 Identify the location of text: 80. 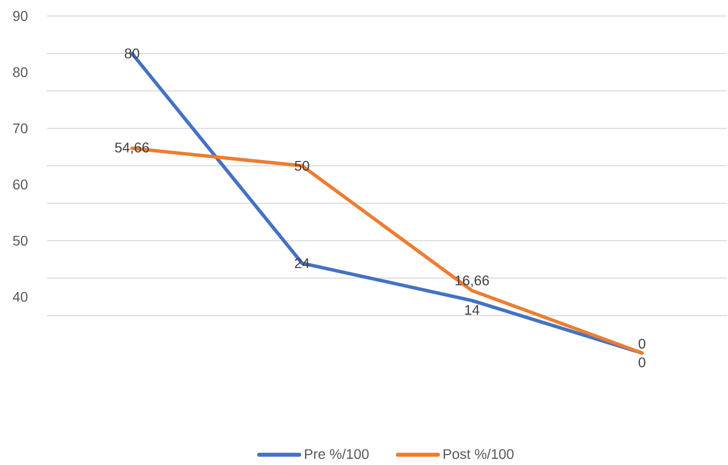
(20, 72).